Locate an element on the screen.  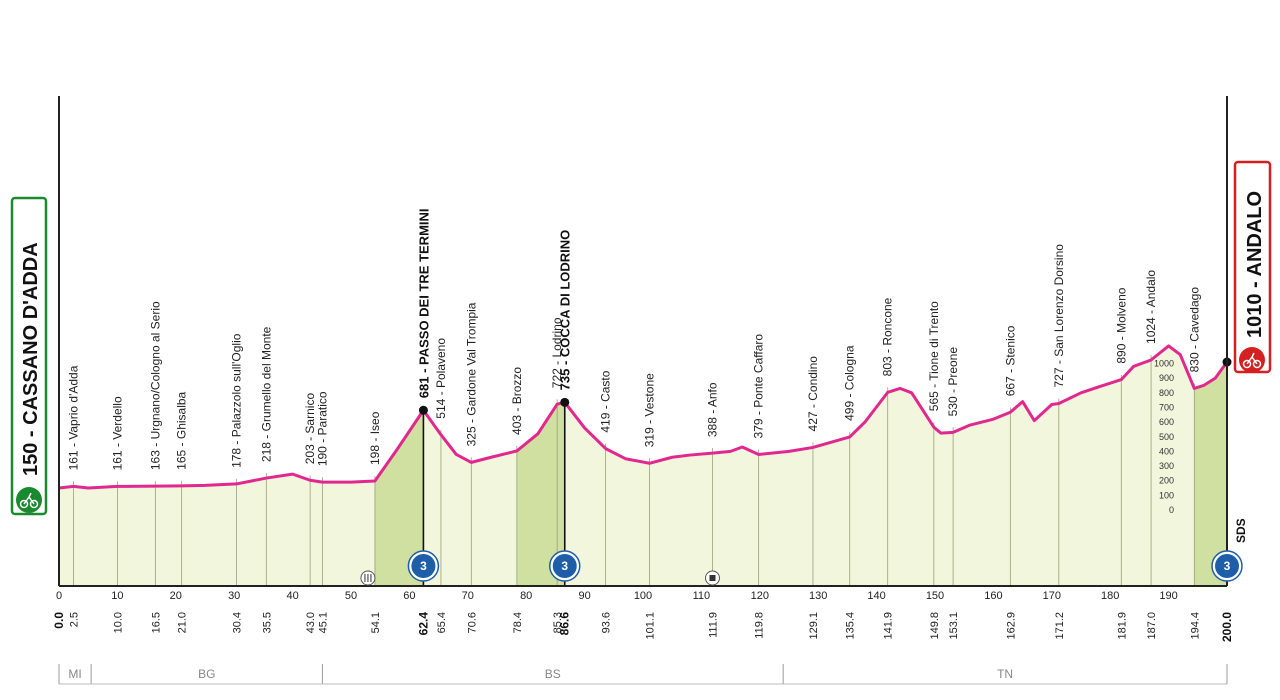
x-tick-label: 60 is located at coordinates (409, 596).